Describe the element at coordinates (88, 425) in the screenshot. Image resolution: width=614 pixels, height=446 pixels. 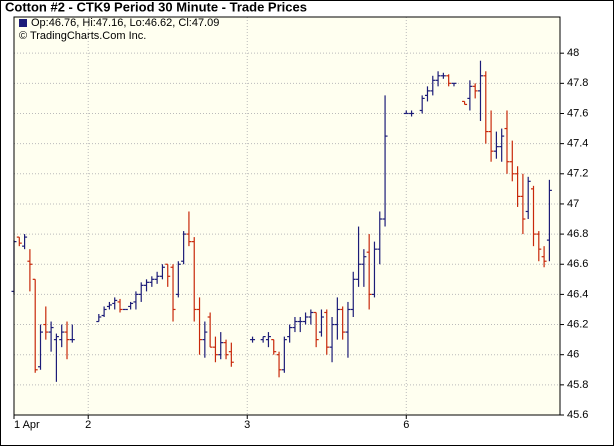
I see `x-tick-label: 2` at that location.